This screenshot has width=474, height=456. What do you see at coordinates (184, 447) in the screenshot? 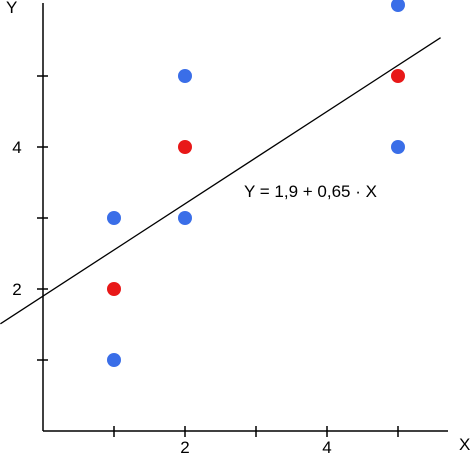
I see `x-tick-label-2: 2` at bounding box center [184, 447].